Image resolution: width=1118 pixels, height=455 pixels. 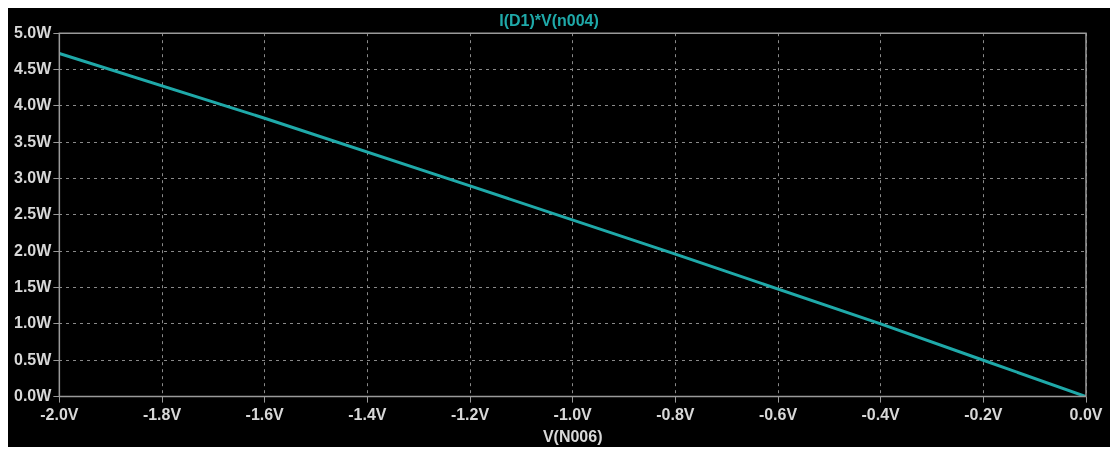 I want to click on x-tick-label: -1.0V, so click(x=573, y=414).